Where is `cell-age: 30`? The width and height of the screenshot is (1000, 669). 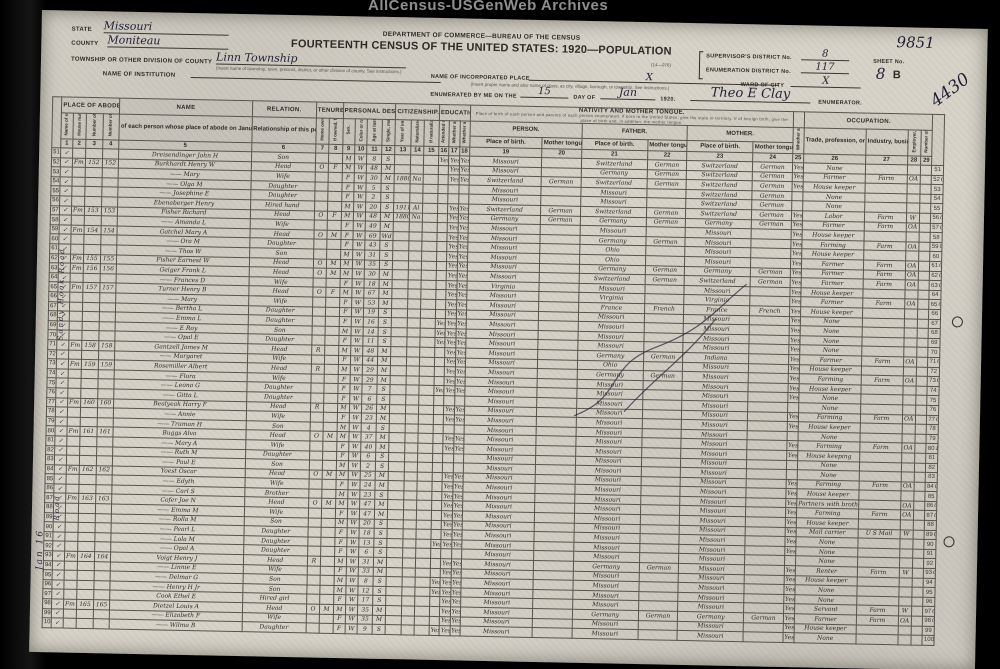 cell-age: 30 is located at coordinates (372, 274).